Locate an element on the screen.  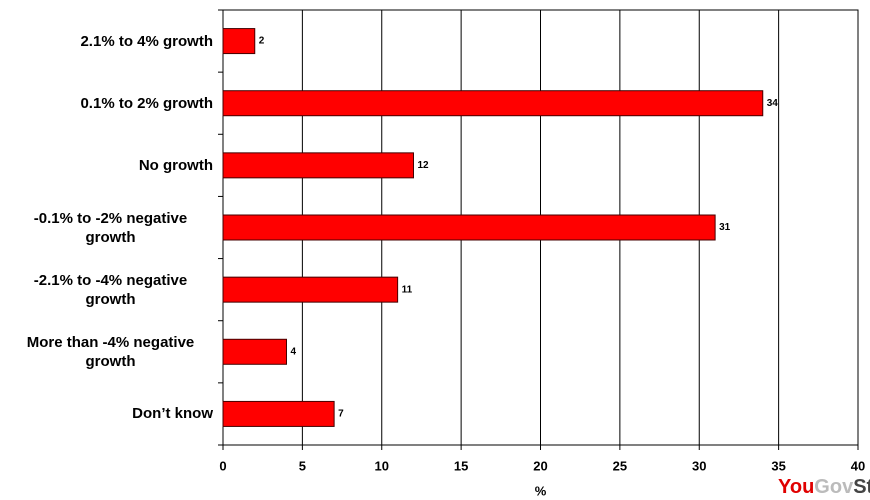
y-tick-label-box: 2.1% to 4% growth is located at coordinates (110, 41).